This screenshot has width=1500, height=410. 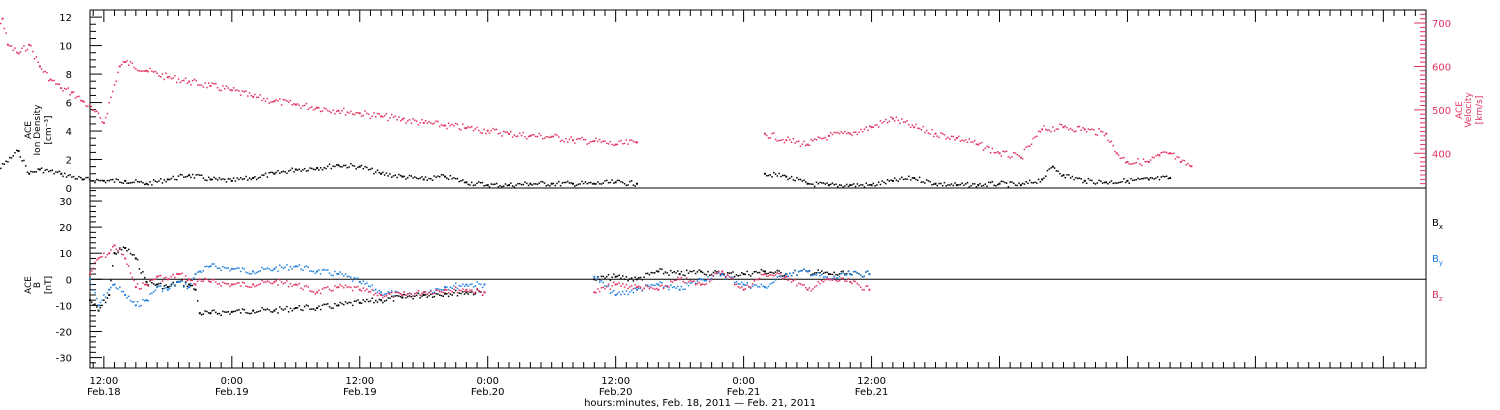 What do you see at coordinates (1441, 67) in the screenshot?
I see `top-right-tick-label: 600` at bounding box center [1441, 67].